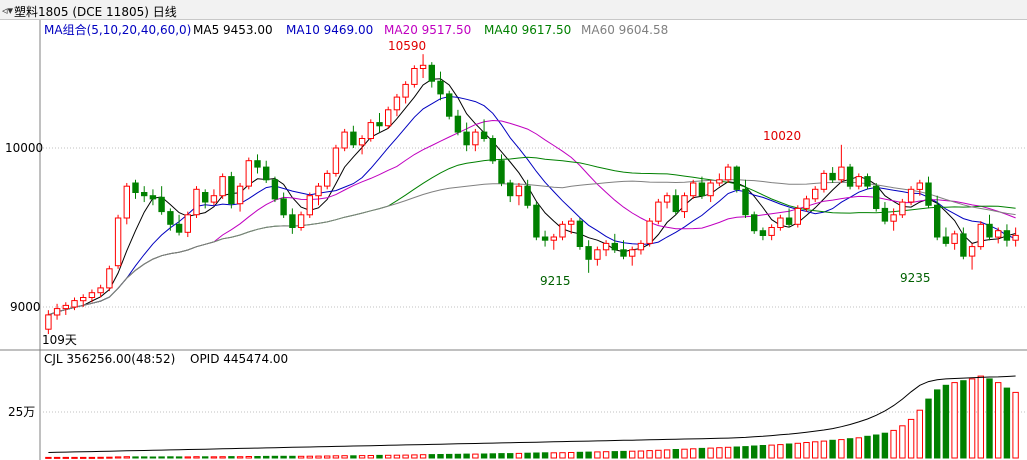 This screenshot has height=460, width=1027. Describe the element at coordinates (166, 359) in the screenshot. I see `volume-legend: CJL 356256.00(48:52) OPID 445474.00` at that location.